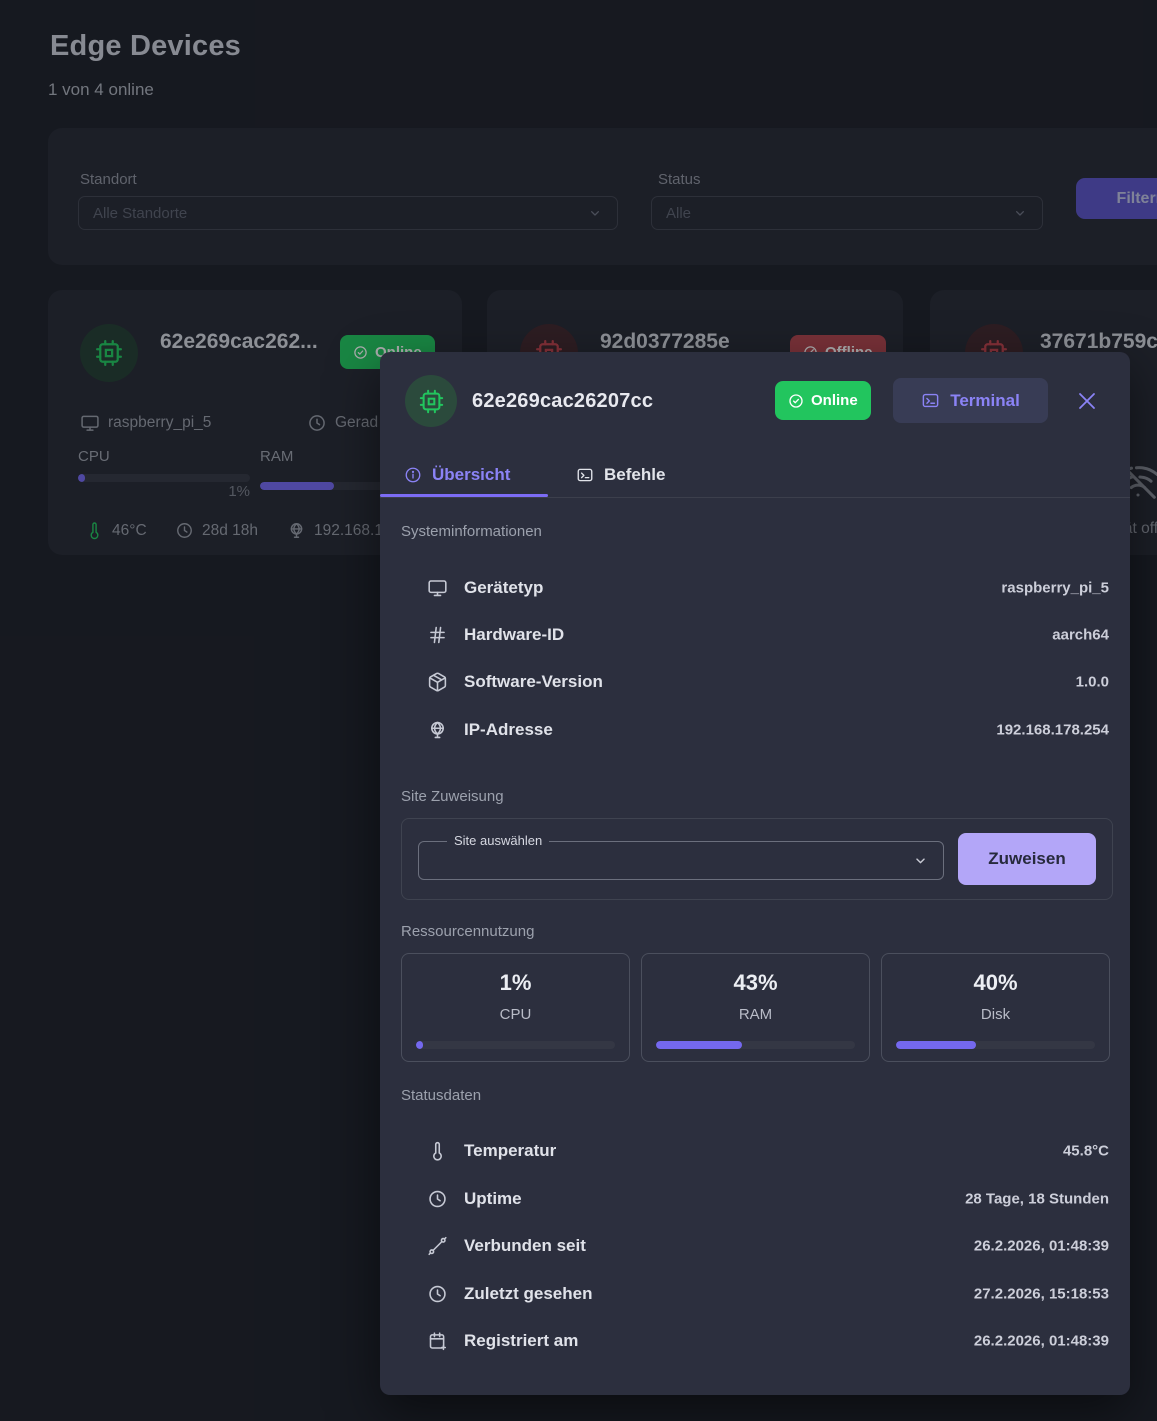 This screenshot has height=1421, width=1157. I want to click on temperature: 46°C, so click(116, 530).